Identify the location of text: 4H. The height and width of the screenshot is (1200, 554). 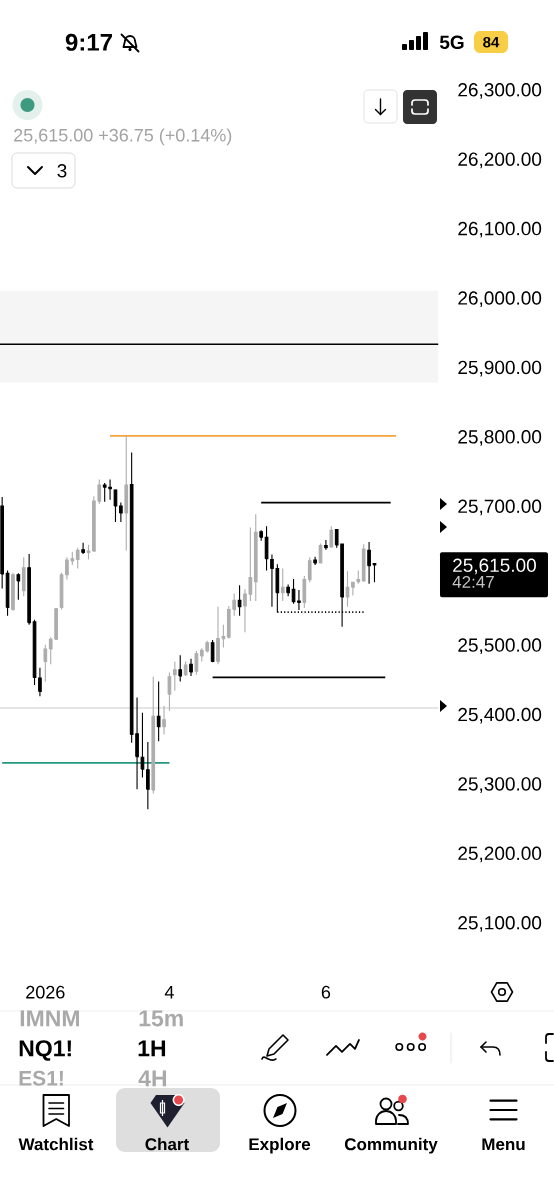
(152, 1078).